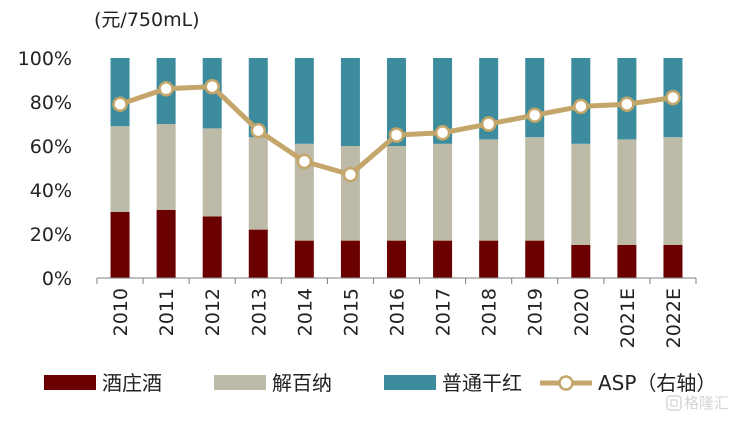 The image size is (737, 421). Describe the element at coordinates (673, 97) in the screenshot. I see `asp-point-2022E` at that location.